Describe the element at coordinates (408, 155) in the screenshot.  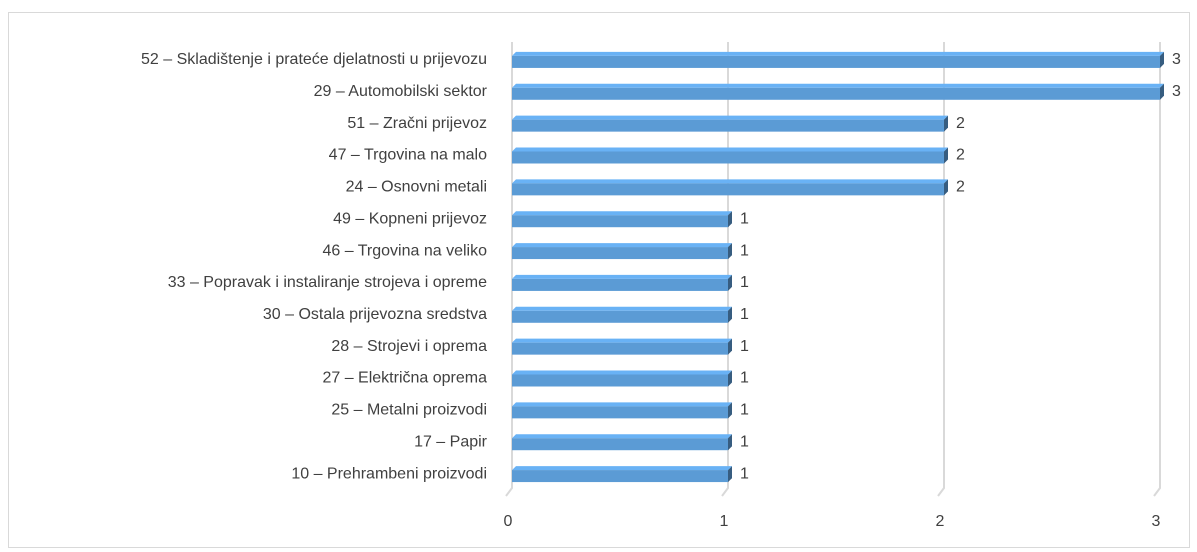
I see `y-tick-label: 47 – Trgovina na malo` at that location.